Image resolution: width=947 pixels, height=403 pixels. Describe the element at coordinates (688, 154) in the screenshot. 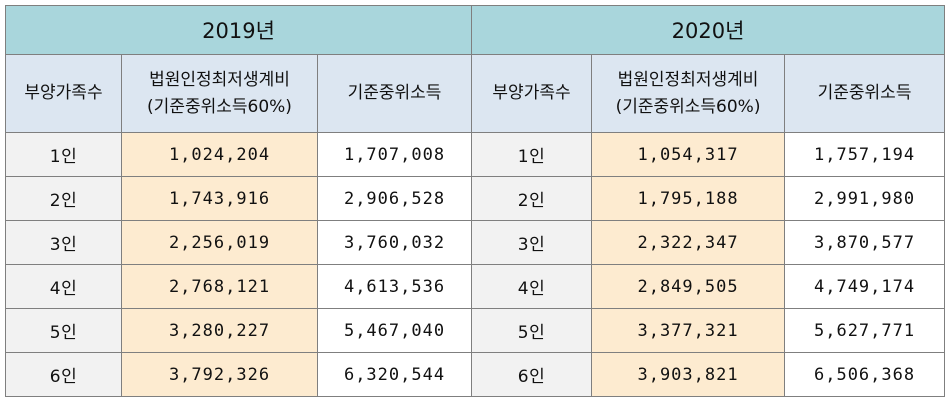

I see `minimum-cost-cell: 1,054,317` at that location.